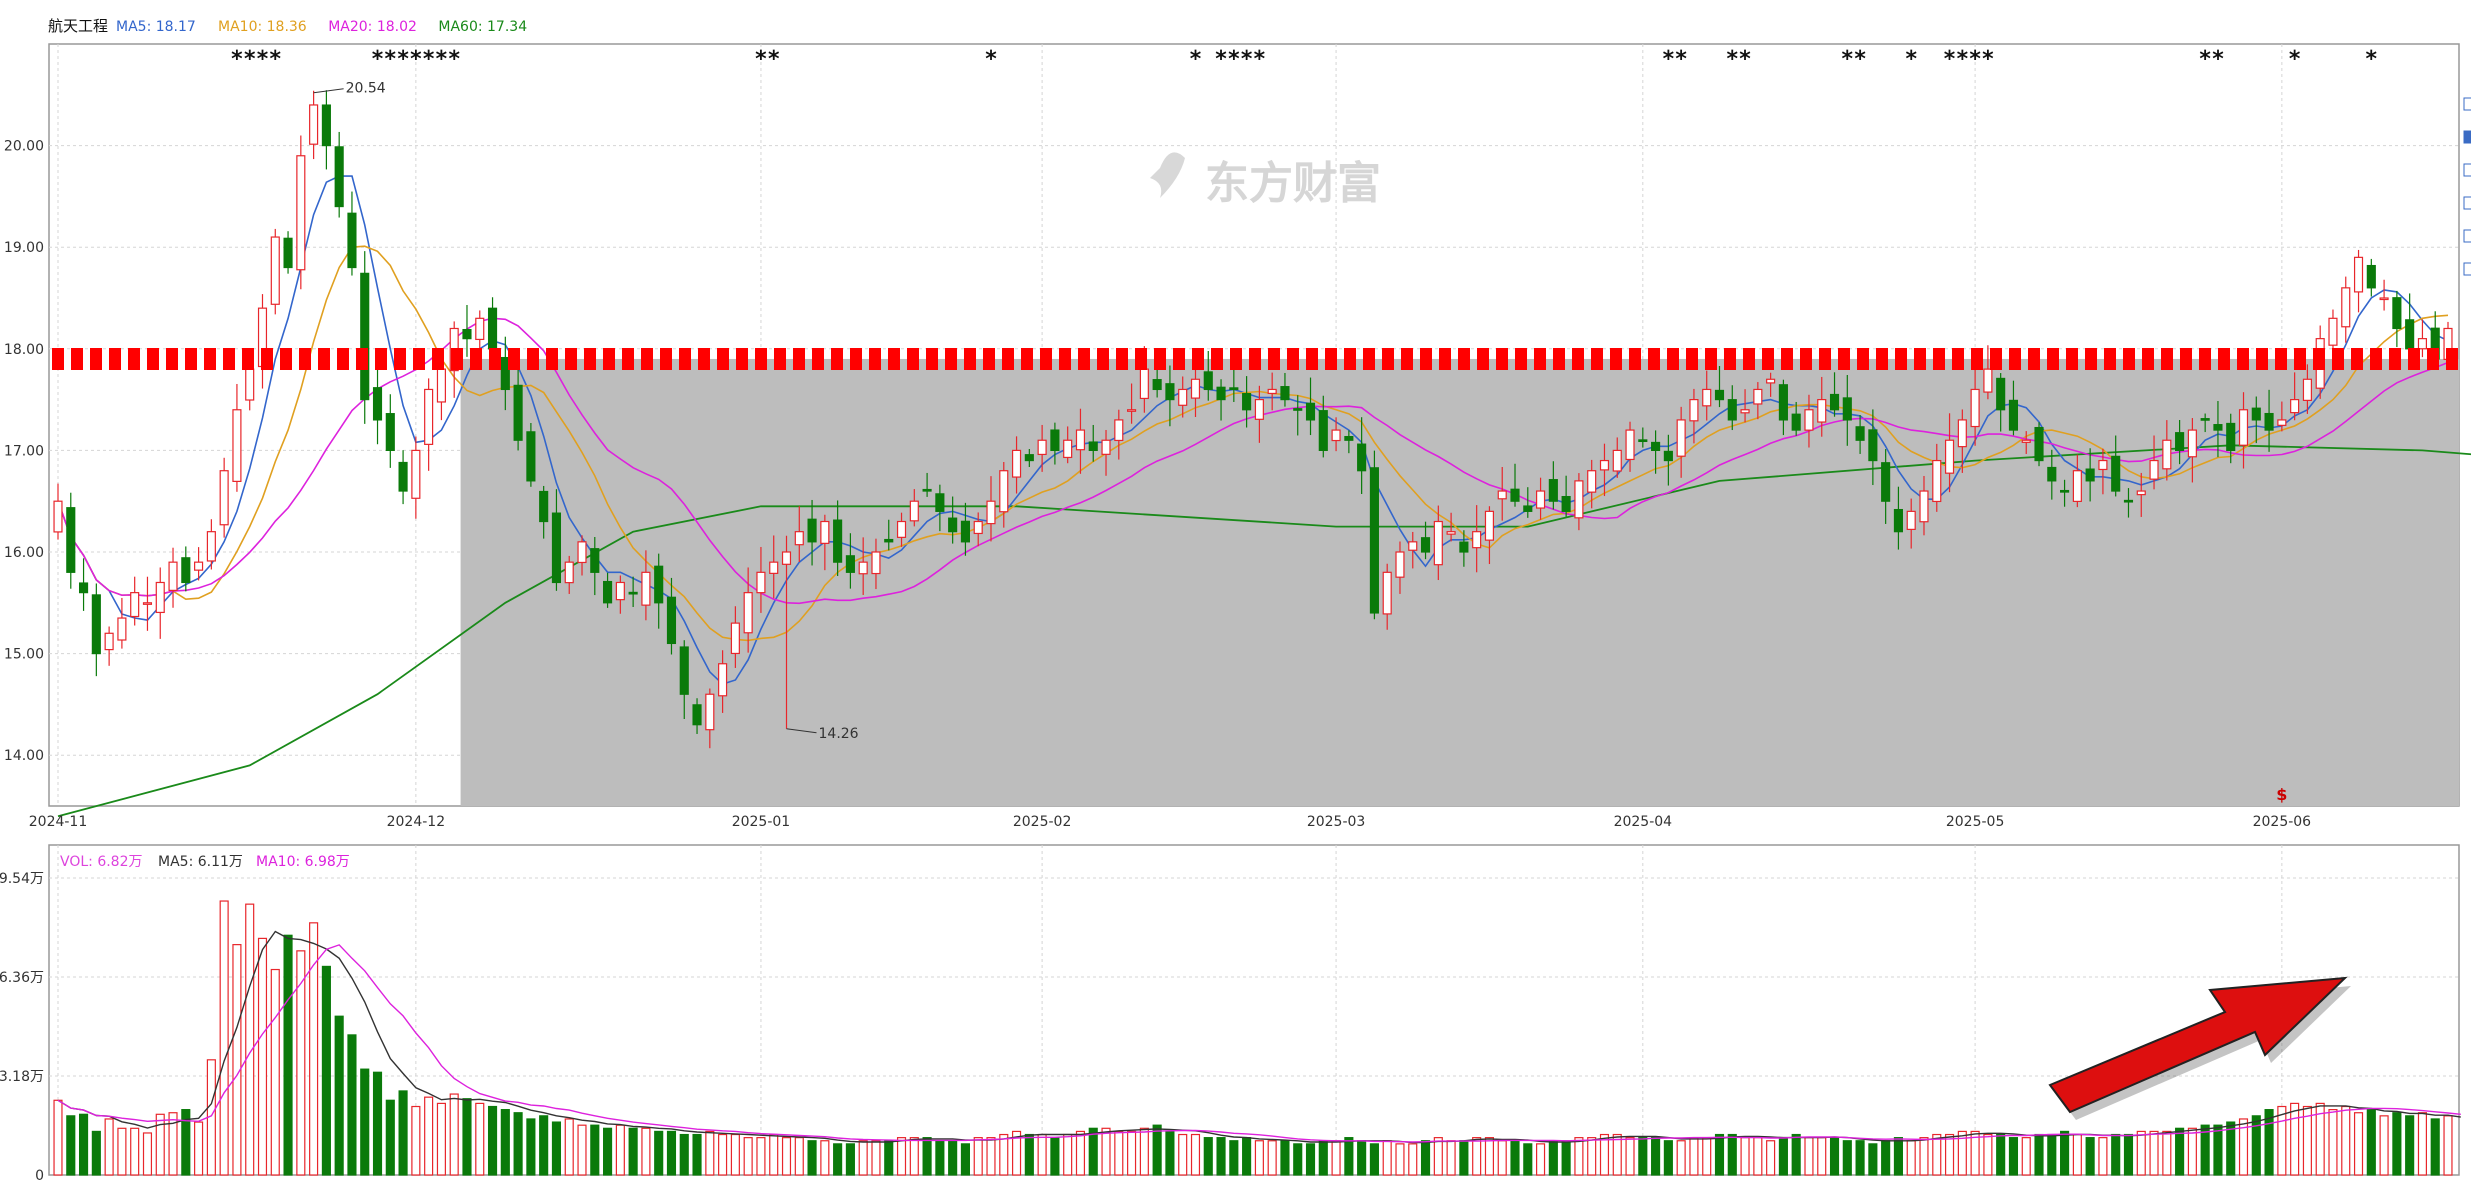  I want to click on volume-legend-item: VOL: 6.82万, so click(101, 862).